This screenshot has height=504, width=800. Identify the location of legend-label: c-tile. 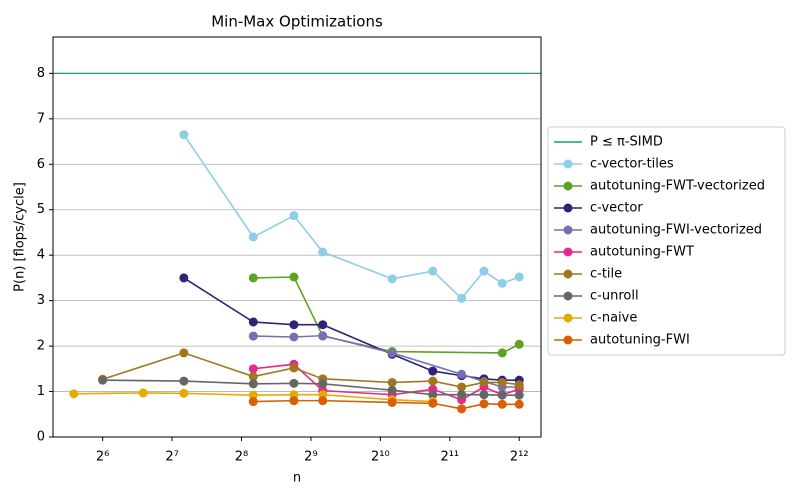
(606, 274).